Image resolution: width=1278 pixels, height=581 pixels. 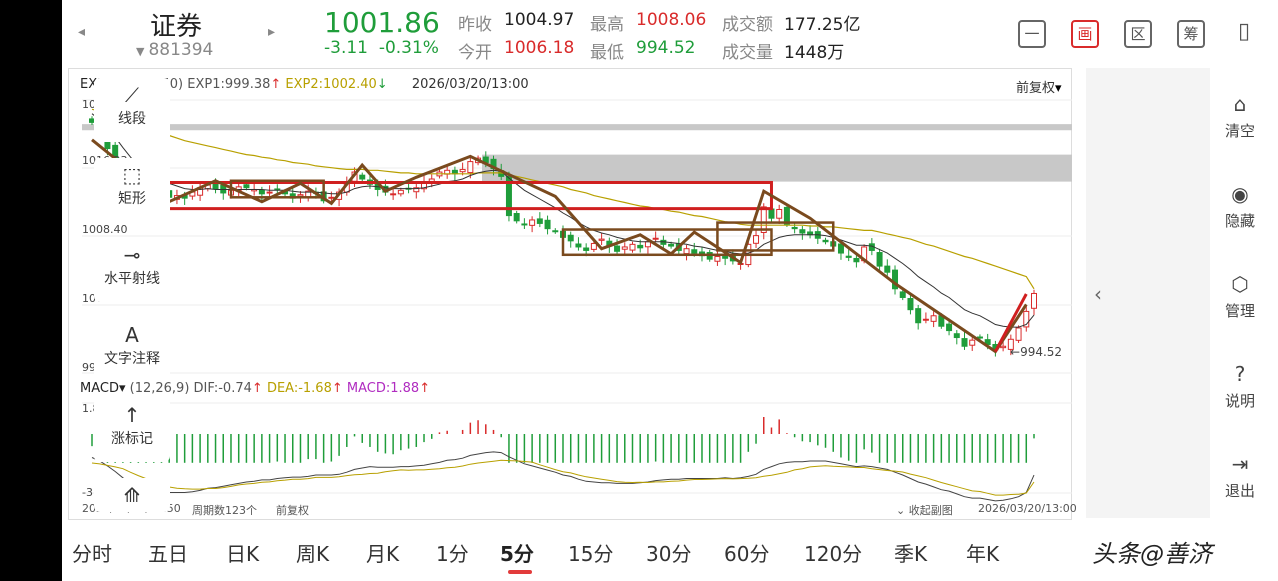 I want to click on rise-mark-tool-label: 涨标记, so click(x=132, y=439).